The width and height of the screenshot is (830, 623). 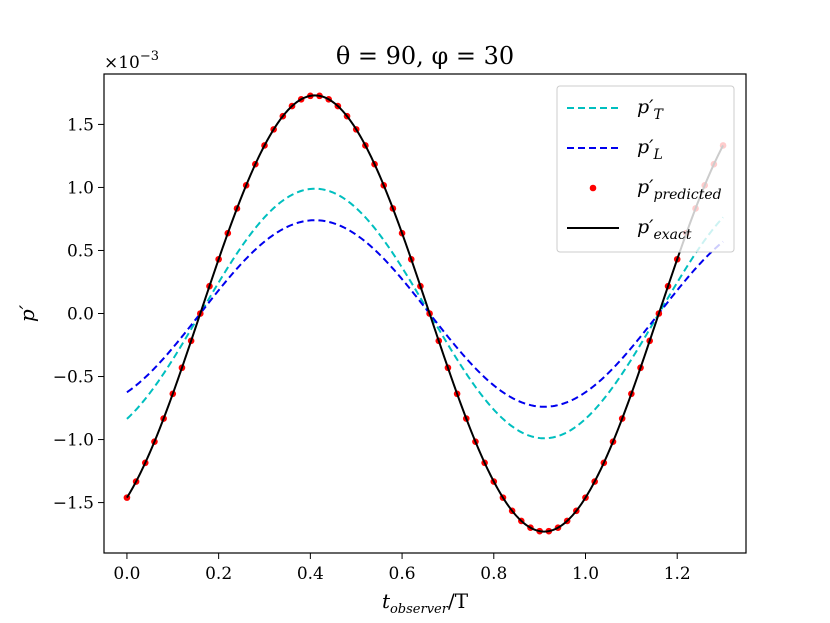 I want to click on y-tick-label: −0.5, so click(x=73, y=378).